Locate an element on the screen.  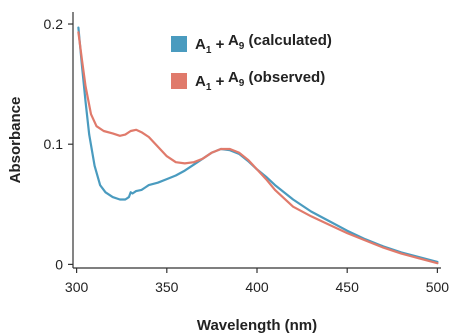
y-tick-label: 0.1 is located at coordinates (54, 144).